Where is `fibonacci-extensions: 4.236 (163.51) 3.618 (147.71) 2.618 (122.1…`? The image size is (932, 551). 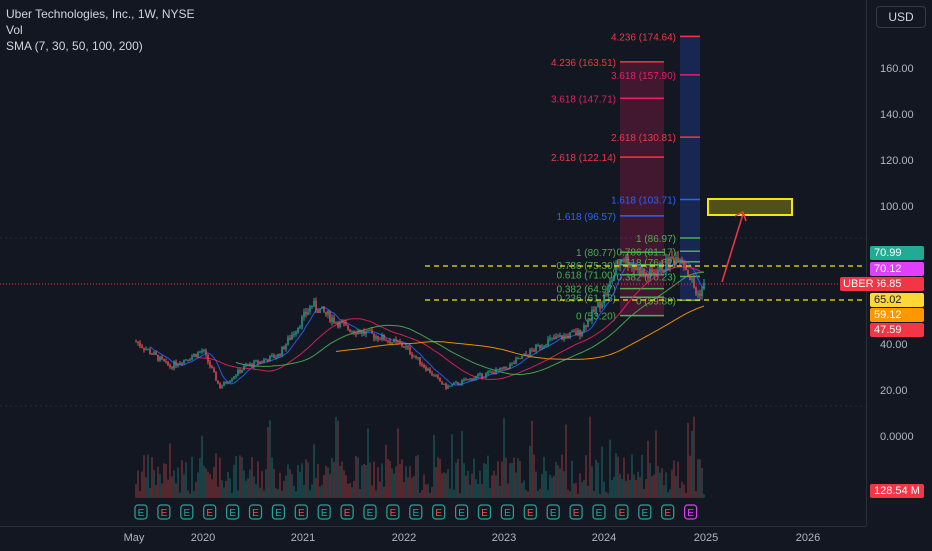
fibonacci-extensions: 4.236 (163.51) 3.618 (147.71) 2.618 (122.1… is located at coordinates (625, 177).